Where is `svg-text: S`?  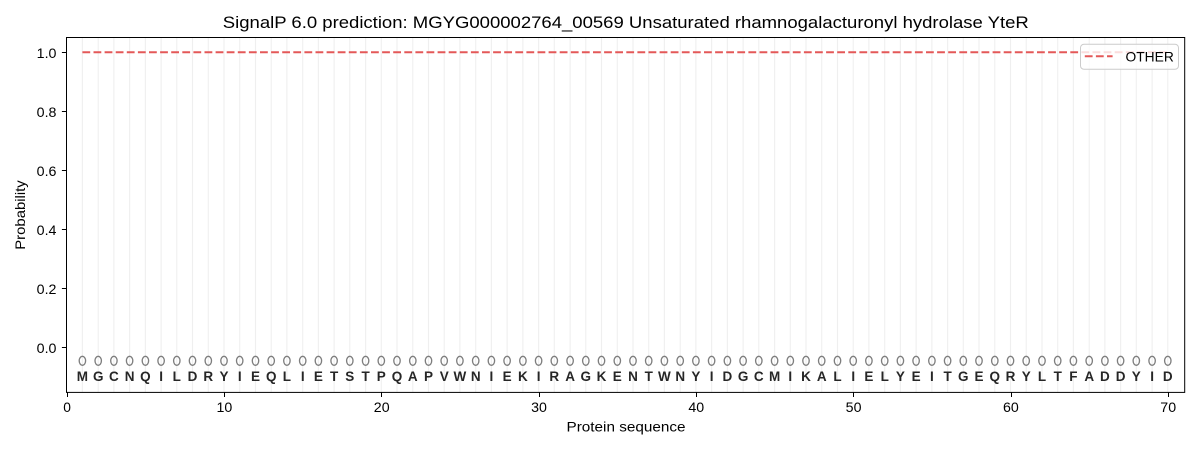
svg-text: S is located at coordinates (349, 376).